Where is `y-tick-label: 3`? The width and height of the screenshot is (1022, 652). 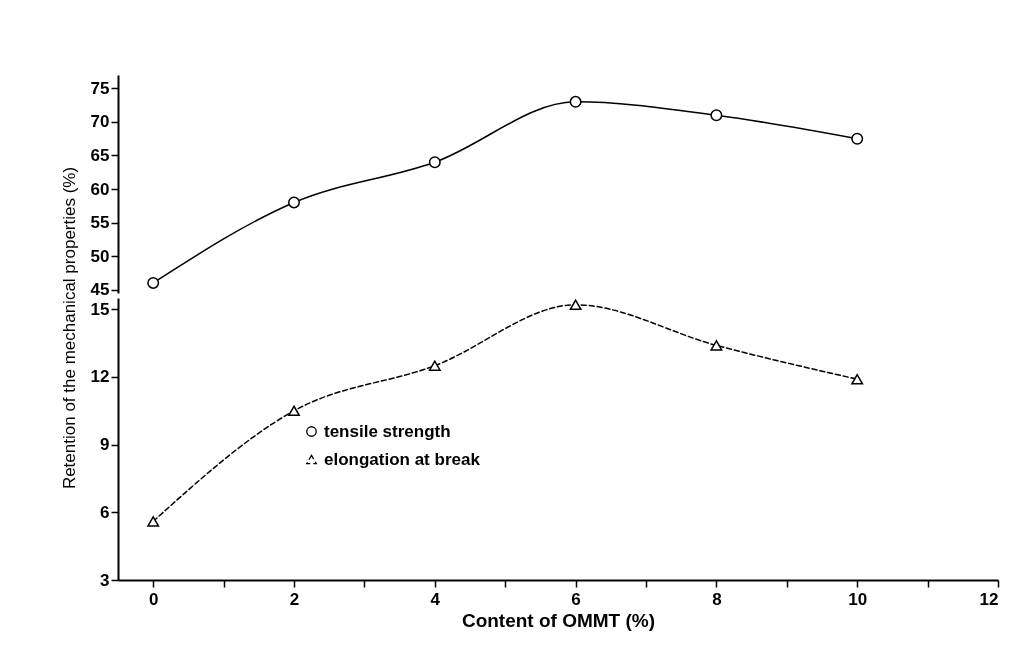
y-tick-label: 3 is located at coordinates (105, 580).